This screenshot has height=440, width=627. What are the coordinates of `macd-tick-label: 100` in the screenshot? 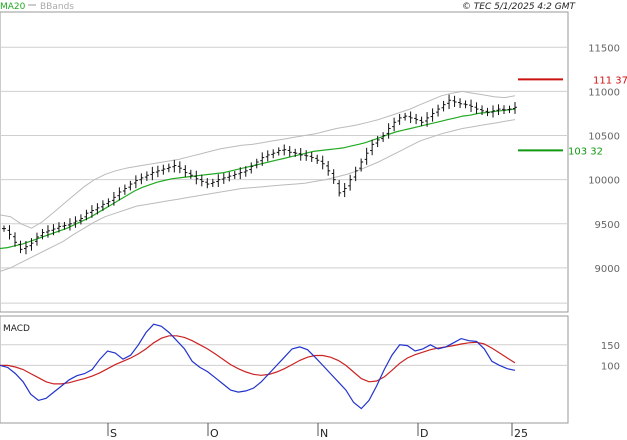 It's located at (610, 366).